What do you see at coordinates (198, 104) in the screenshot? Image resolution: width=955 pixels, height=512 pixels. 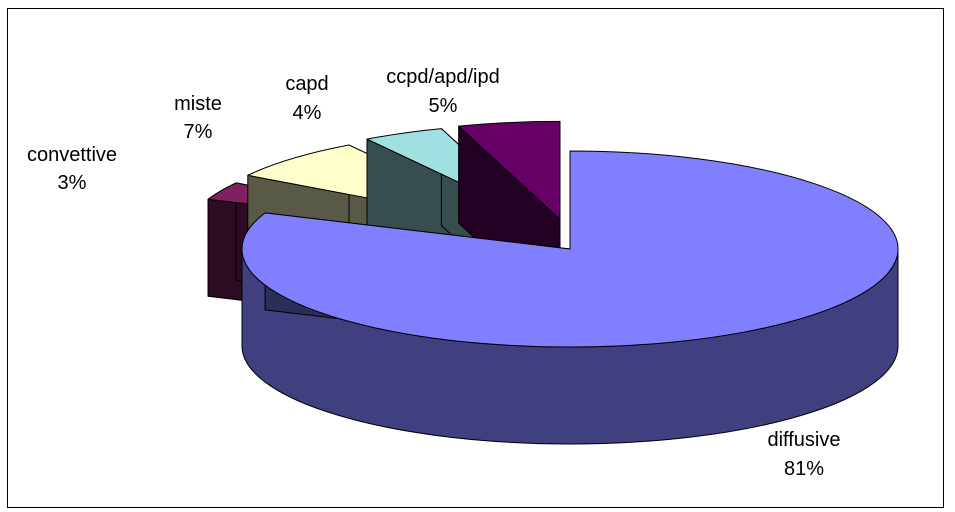 I see `slice-label-name: miste` at bounding box center [198, 104].